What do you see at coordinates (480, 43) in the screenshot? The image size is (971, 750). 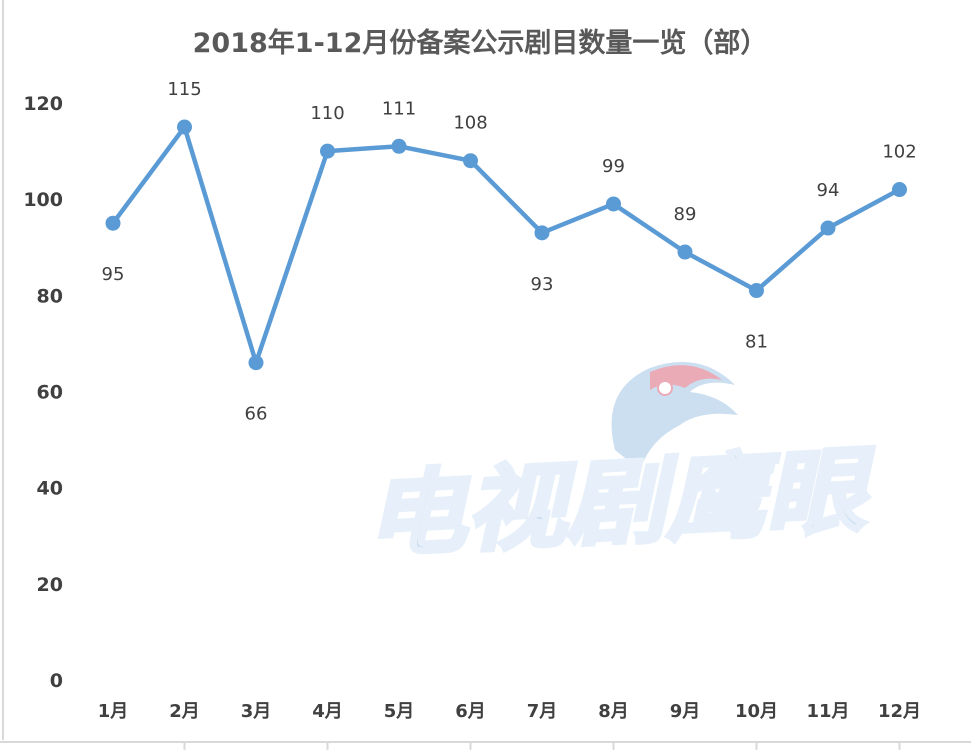 I see `chart-title: 2018年1-12月份备案公示剧目数量一览（部）` at bounding box center [480, 43].